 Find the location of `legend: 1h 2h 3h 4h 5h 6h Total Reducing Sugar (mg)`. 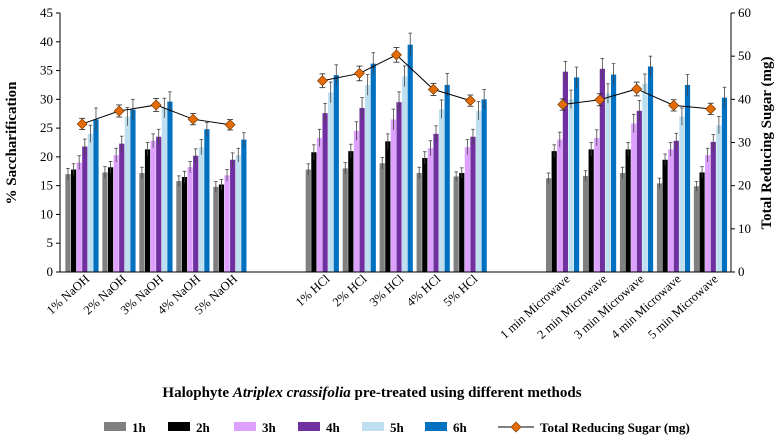

legend: 1h 2h 3h 4h 5h 6h Total Reducing Sugar (mg) is located at coordinates (397, 427).